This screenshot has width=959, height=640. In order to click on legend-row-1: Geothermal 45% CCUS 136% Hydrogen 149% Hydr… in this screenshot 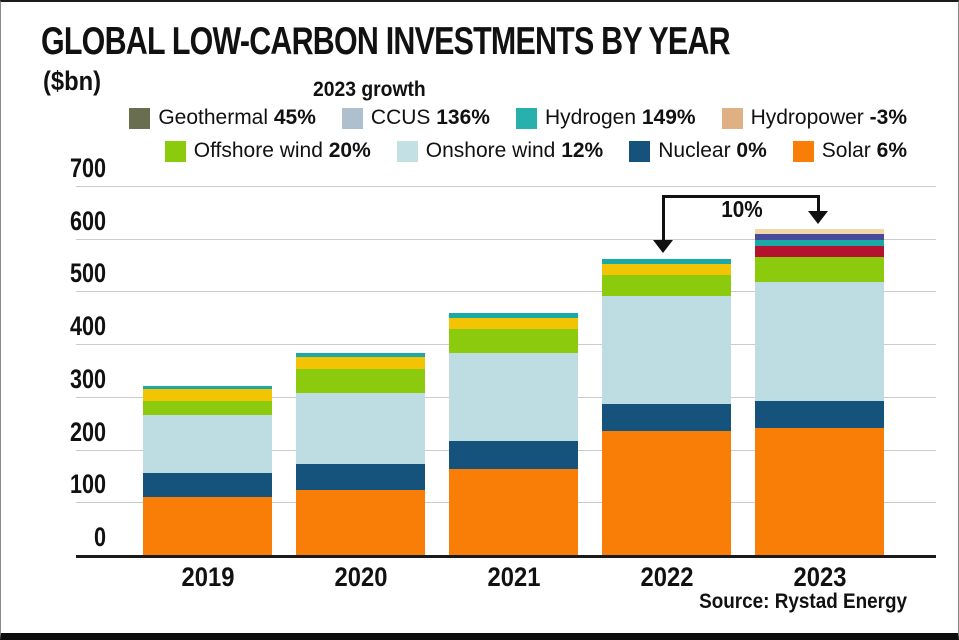, I will do `click(518, 118)`.